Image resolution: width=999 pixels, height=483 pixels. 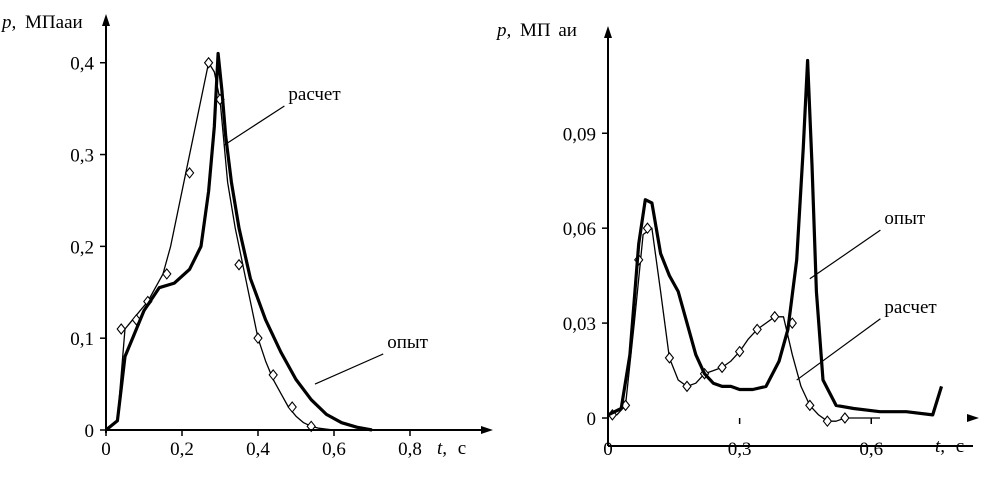 I want to click on right-chart-annotations: опыт расчет, so click(x=866, y=294).